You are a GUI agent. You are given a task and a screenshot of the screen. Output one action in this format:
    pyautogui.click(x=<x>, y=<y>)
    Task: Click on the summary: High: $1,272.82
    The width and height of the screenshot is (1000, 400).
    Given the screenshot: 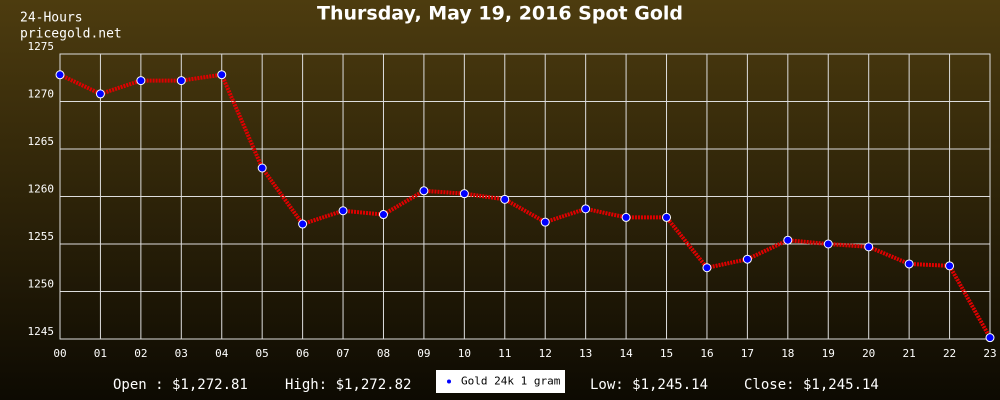 What is the action you would take?
    pyautogui.click(x=348, y=385)
    